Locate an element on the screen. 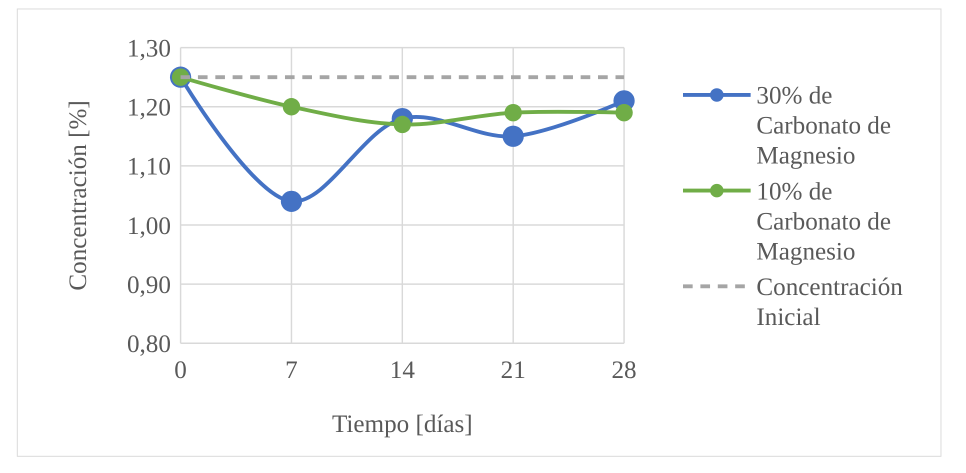 Image resolution: width=966 pixels, height=473 pixels. x-tick-label: 0 is located at coordinates (180, 370).